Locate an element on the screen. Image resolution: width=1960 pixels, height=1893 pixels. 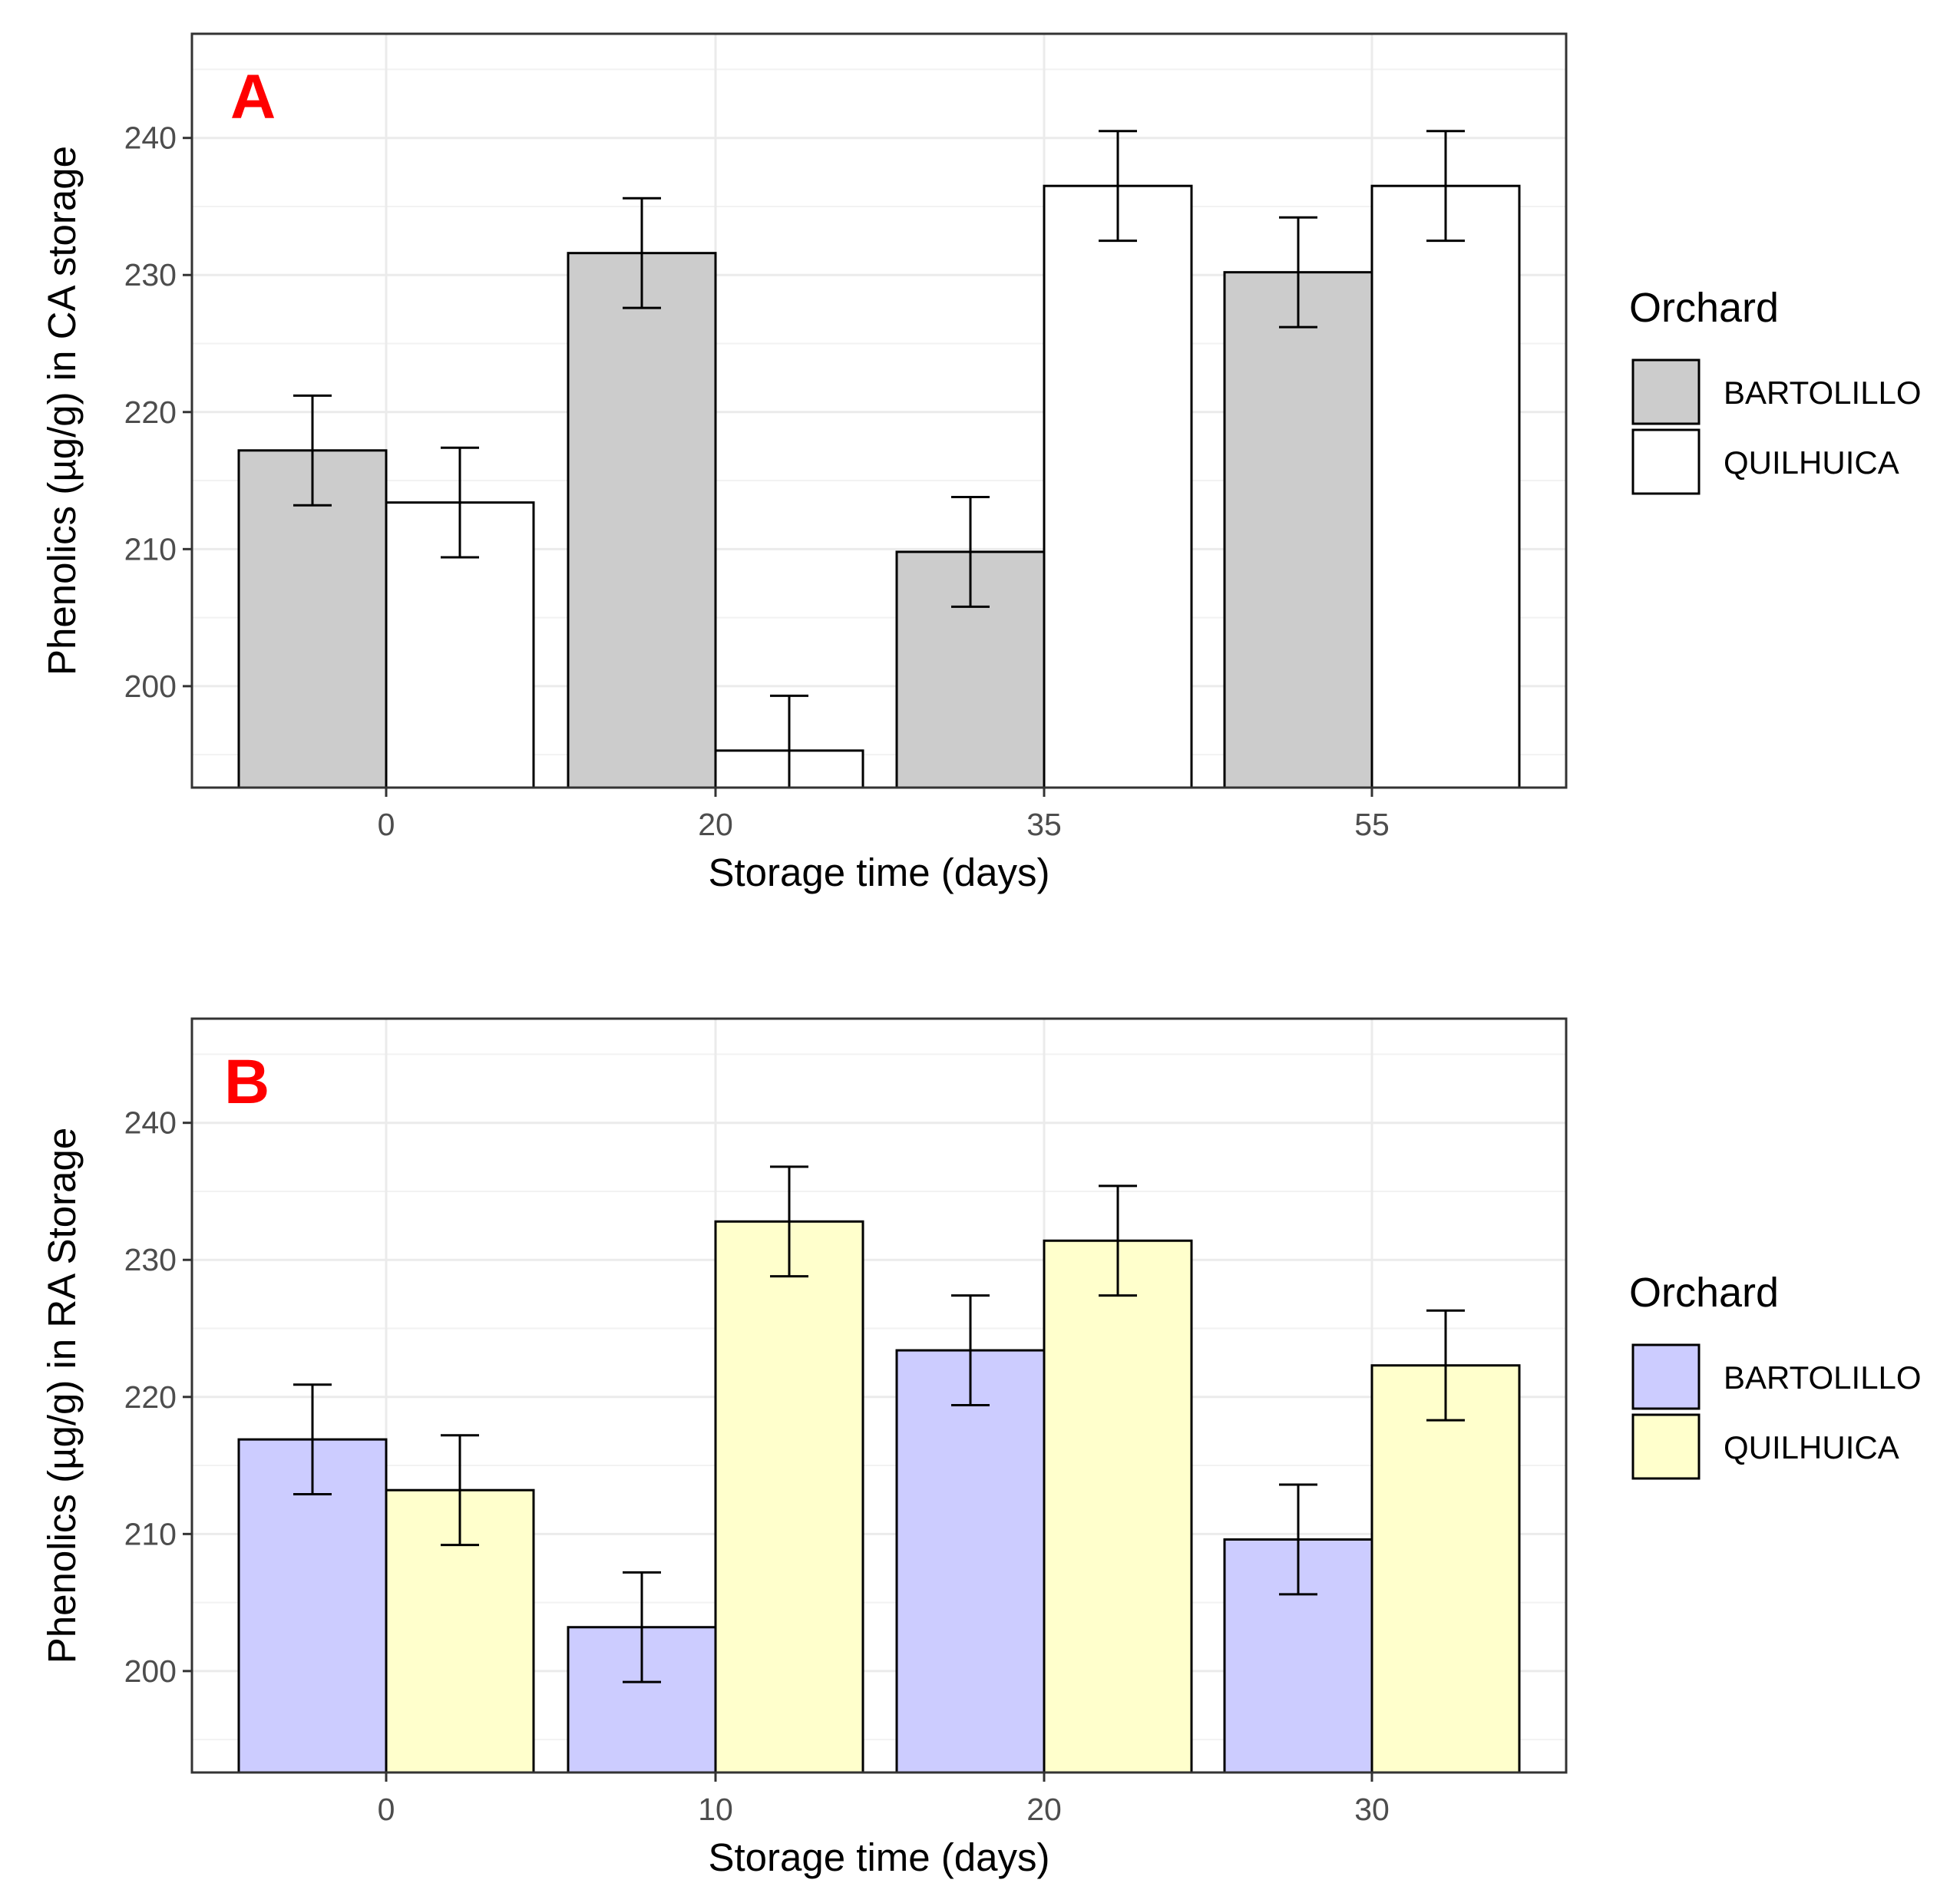
x-tick-label: 55 is located at coordinates (1372, 825).